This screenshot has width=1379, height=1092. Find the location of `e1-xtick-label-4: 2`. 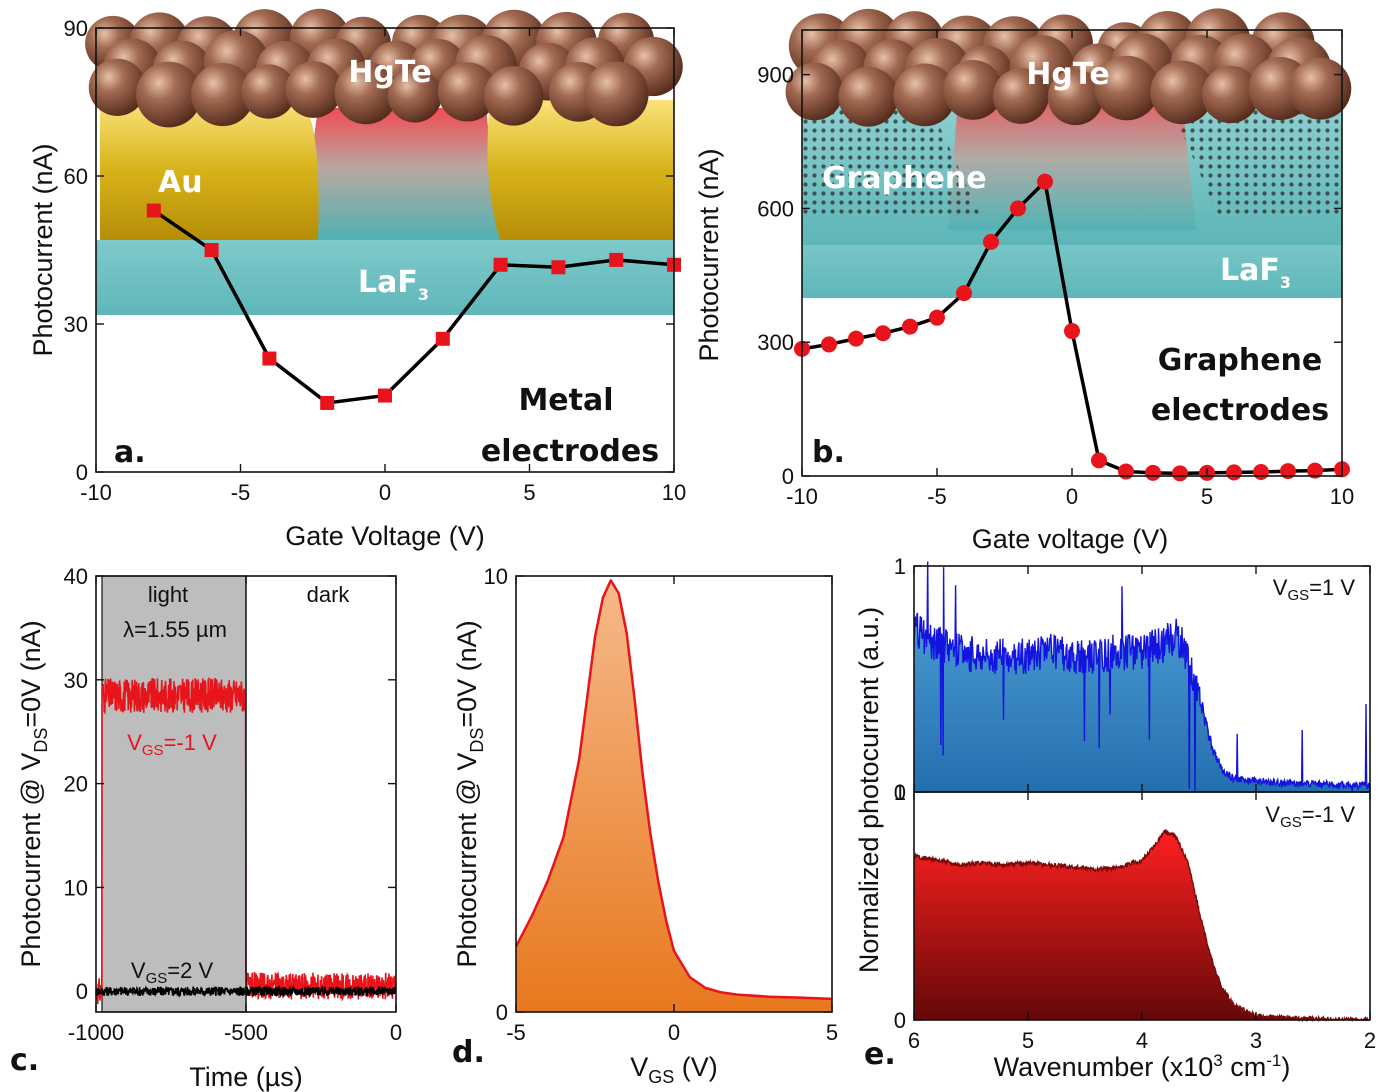

e1-xtick-label-4: 2 is located at coordinates (1370, 1040).